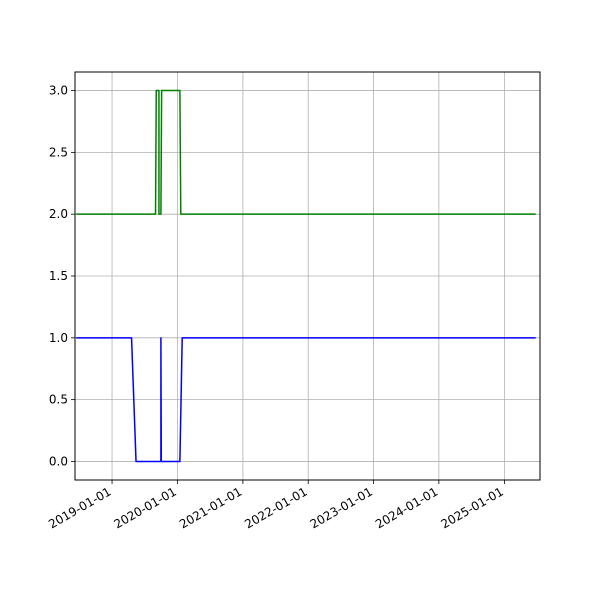 The width and height of the screenshot is (600, 600). Describe the element at coordinates (58, 276) in the screenshot. I see `y-tick-label: 1.5` at that location.